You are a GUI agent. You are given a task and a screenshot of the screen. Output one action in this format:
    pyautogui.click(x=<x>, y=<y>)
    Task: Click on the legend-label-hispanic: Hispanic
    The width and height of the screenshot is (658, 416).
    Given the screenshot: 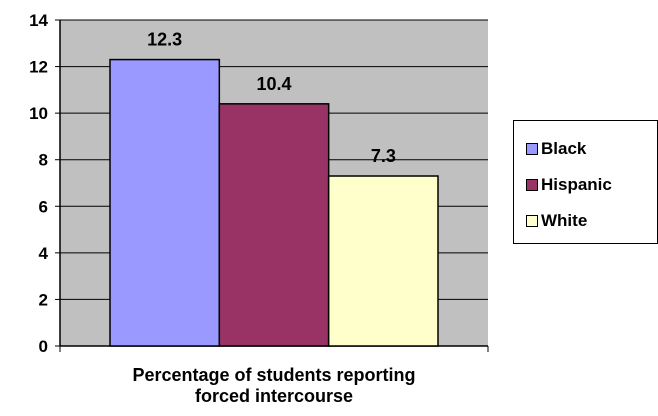 What is the action you would take?
    pyautogui.click(x=576, y=184)
    